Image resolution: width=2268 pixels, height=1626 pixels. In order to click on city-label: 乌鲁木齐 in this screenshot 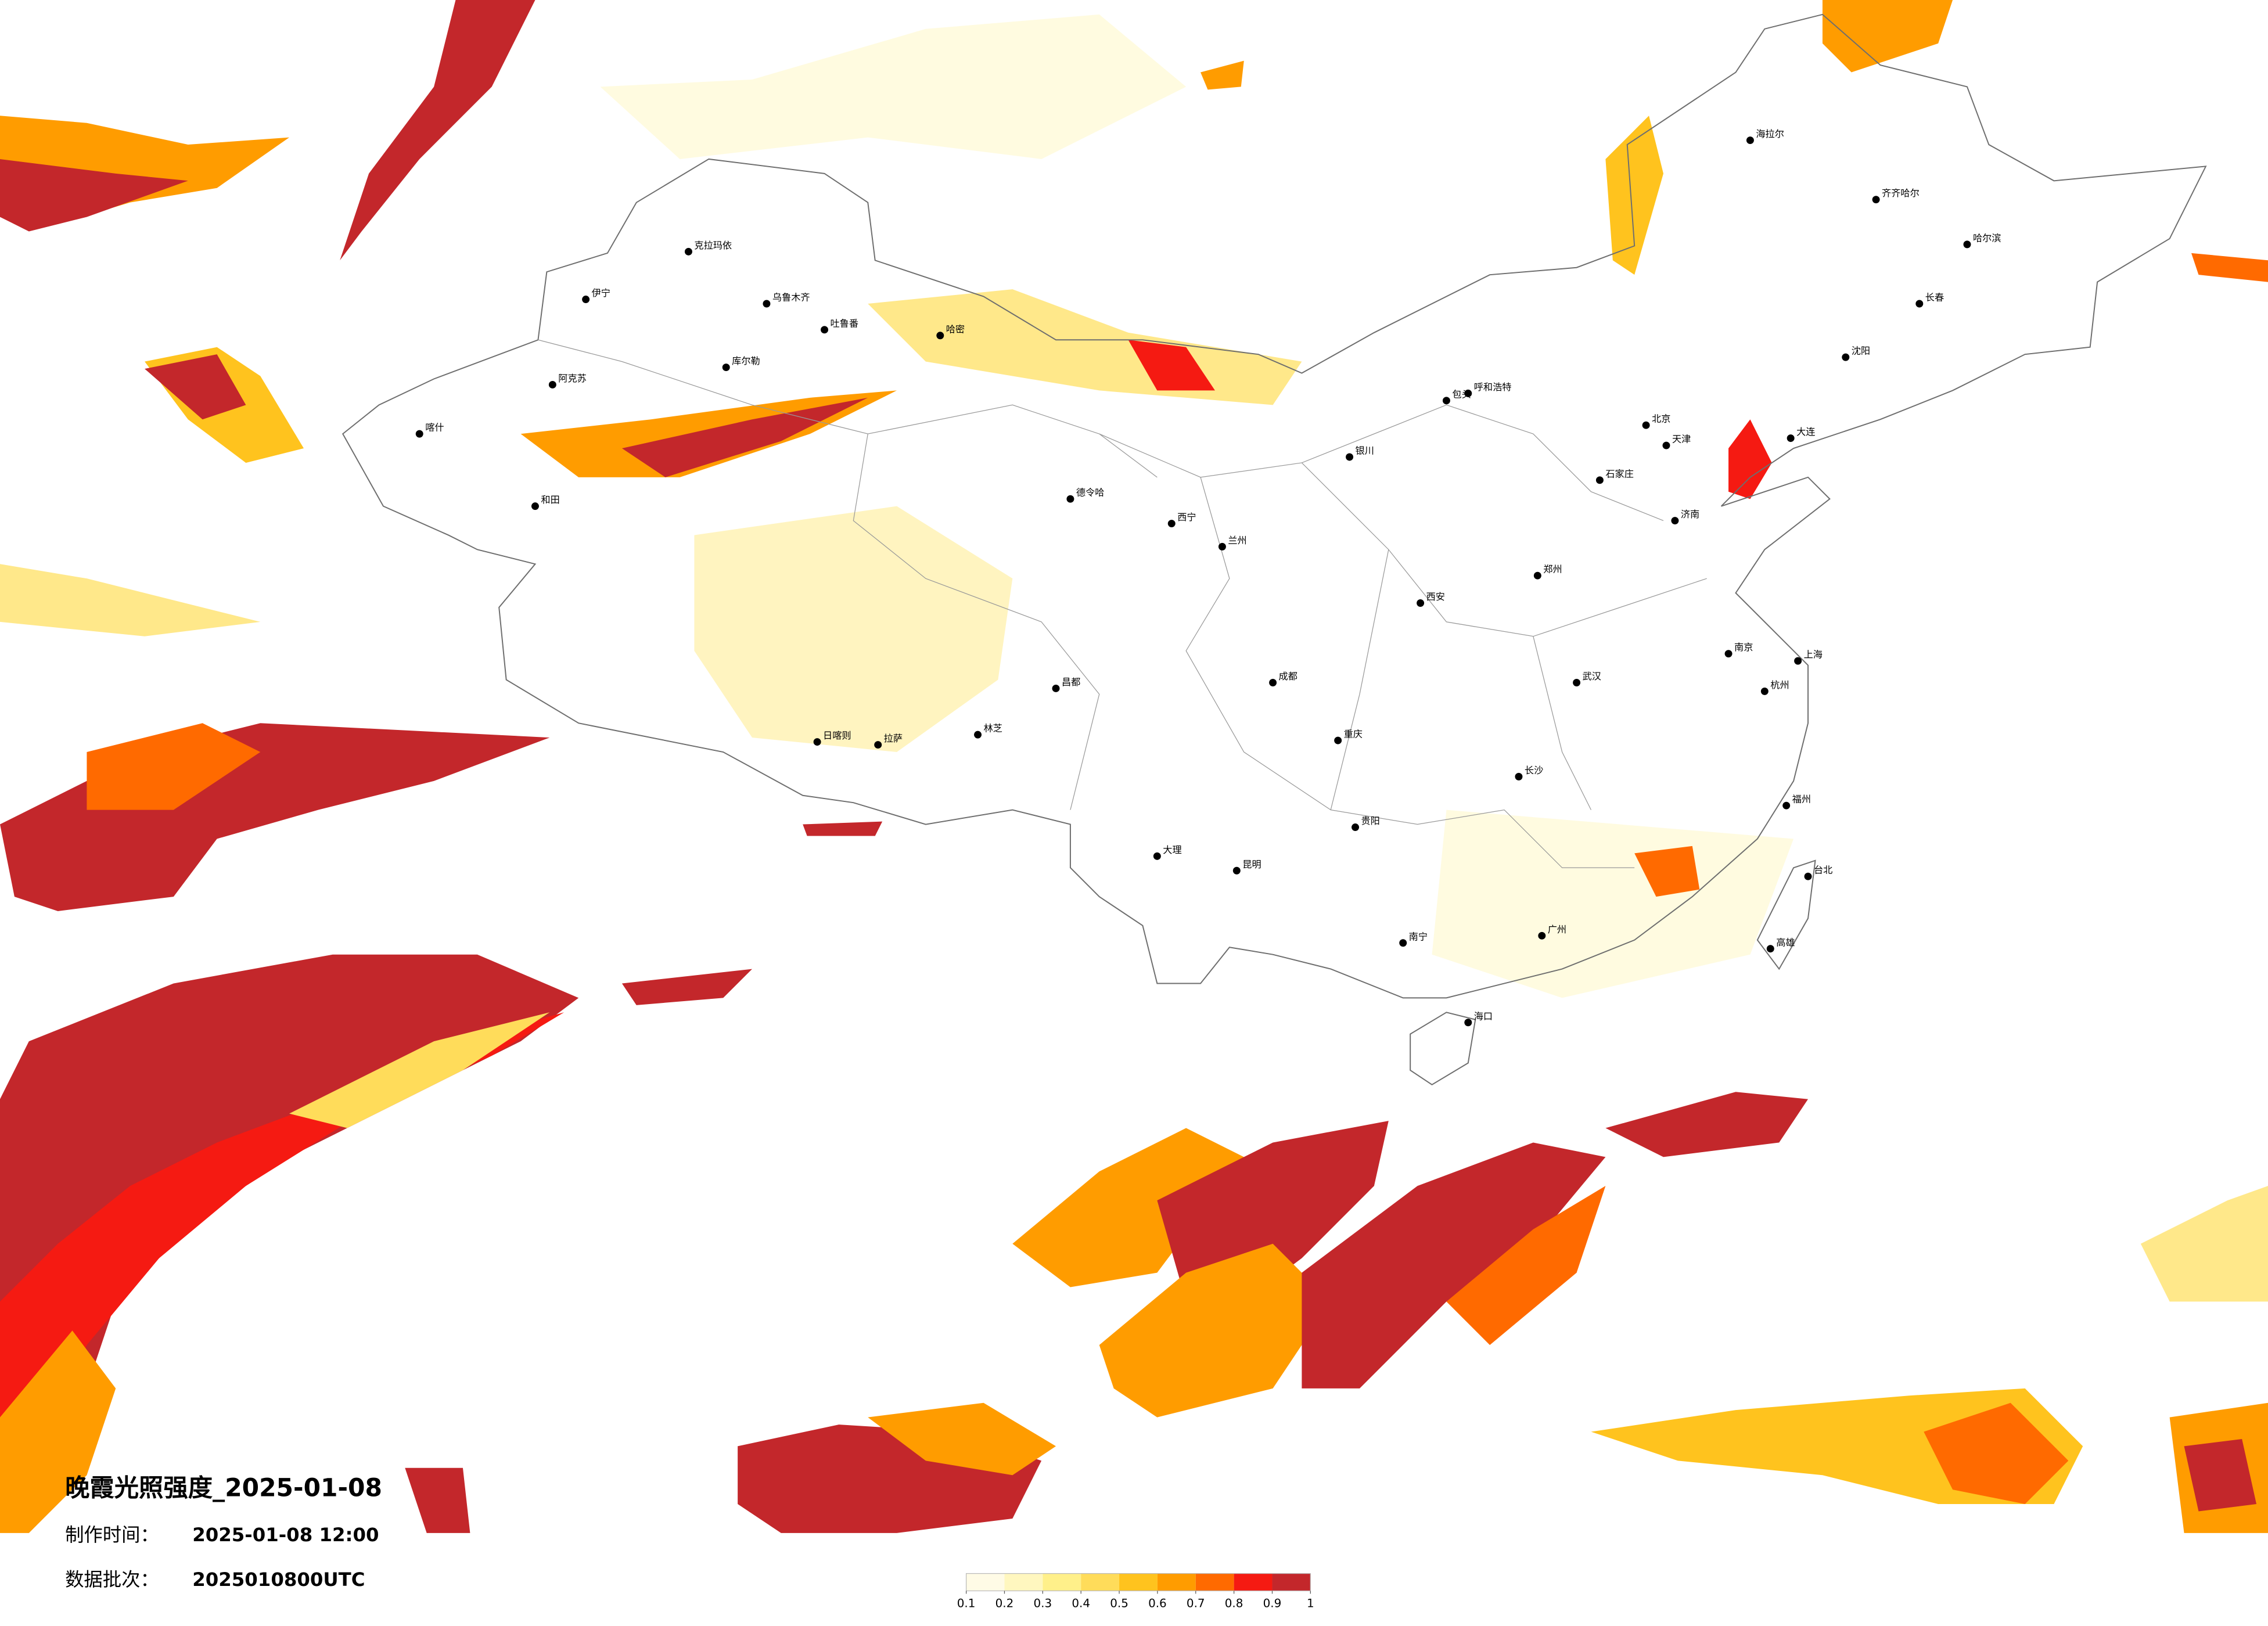, I will do `click(791, 297)`.